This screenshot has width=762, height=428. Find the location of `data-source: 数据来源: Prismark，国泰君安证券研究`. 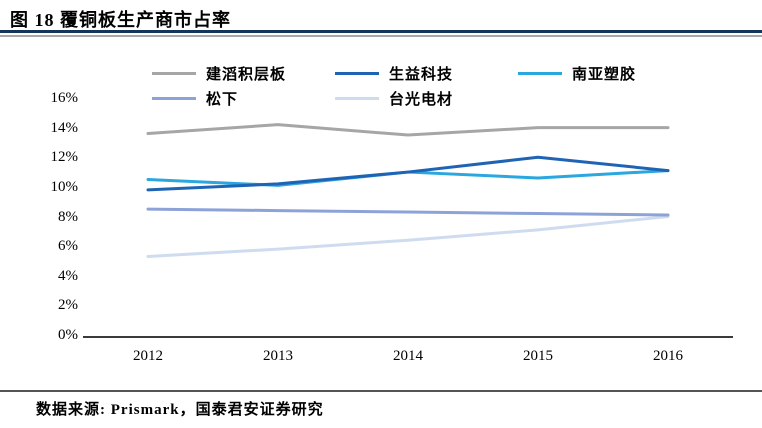

data-source: 数据来源: Prismark，国泰君安证券研究 is located at coordinates (180, 410).